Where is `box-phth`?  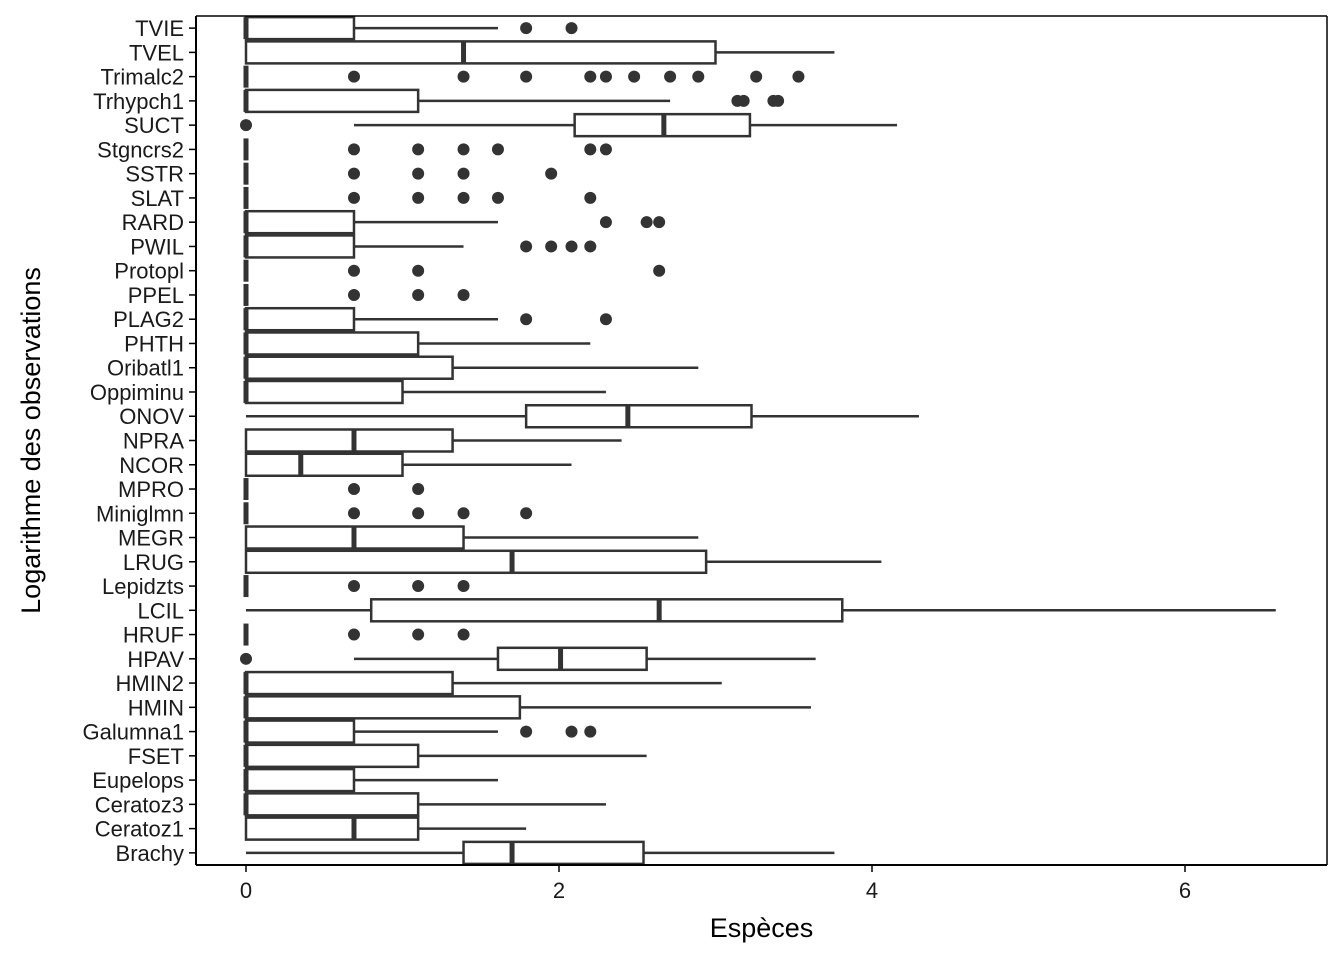
box-phth is located at coordinates (417, 343).